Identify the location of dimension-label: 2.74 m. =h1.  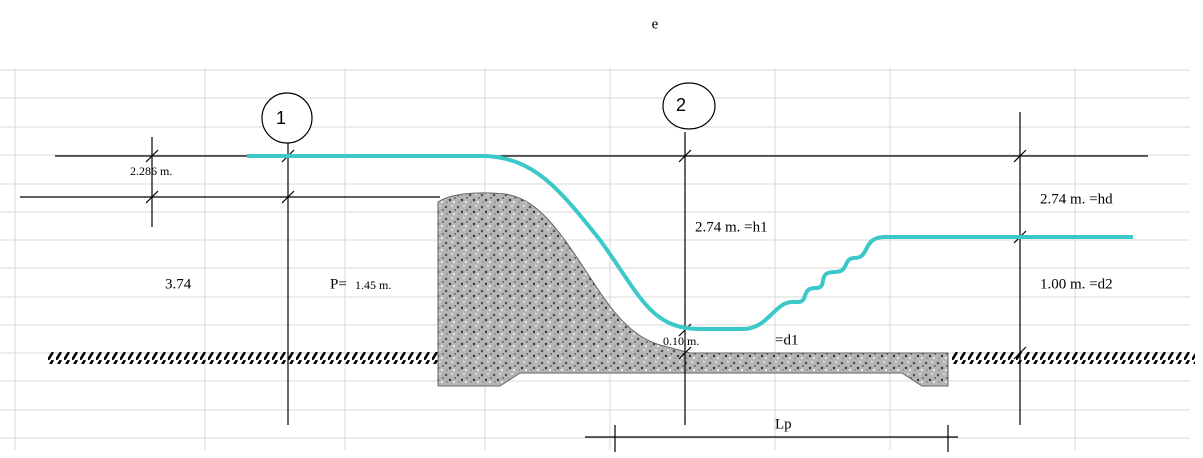
(731, 227).